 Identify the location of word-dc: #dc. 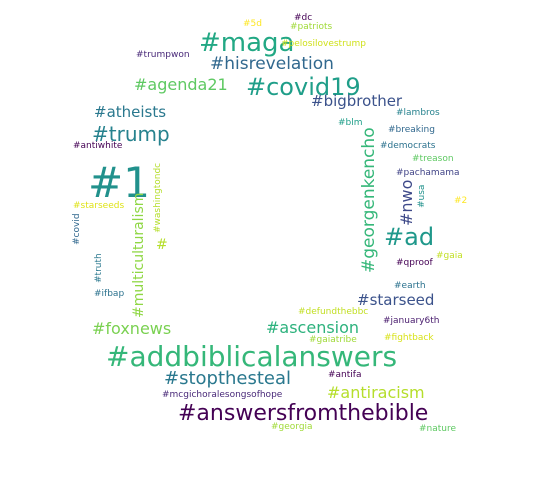
(303, 18).